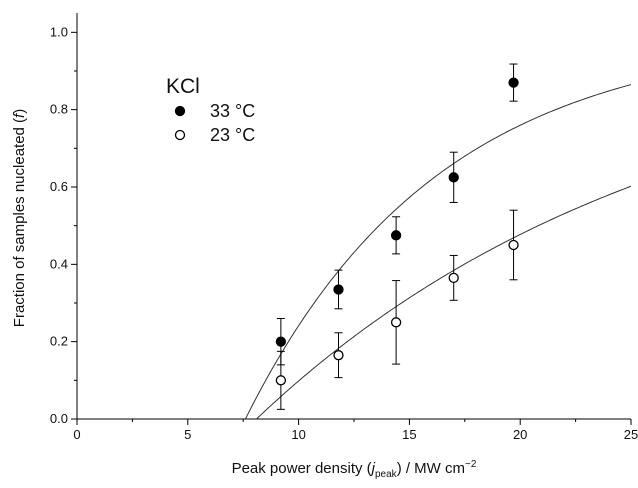 This screenshot has width=638, height=488. Describe the element at coordinates (386, 474) in the screenshot. I see `x-label-subscript: peak` at that location.